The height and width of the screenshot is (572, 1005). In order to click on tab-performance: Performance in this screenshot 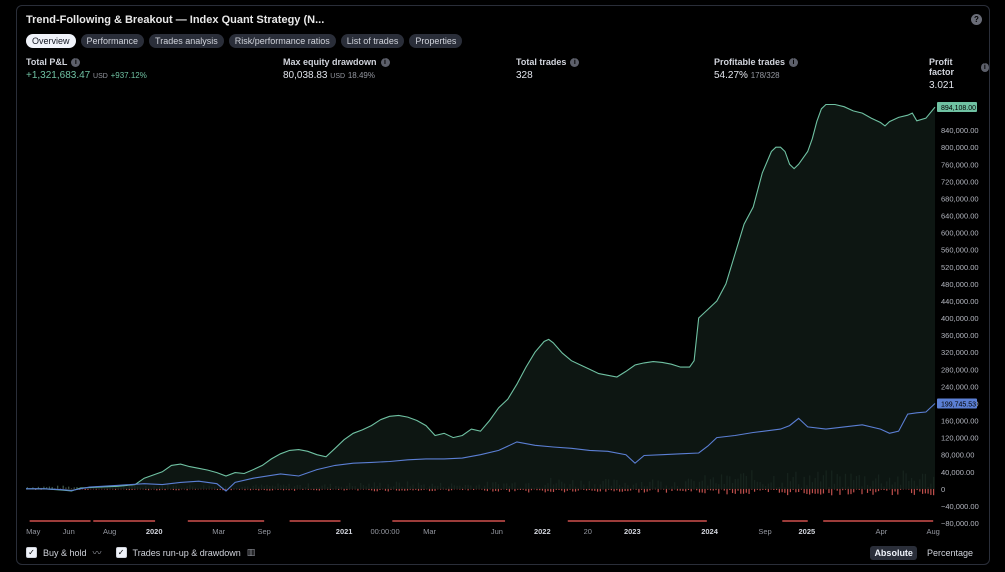, I will do `click(112, 41)`.